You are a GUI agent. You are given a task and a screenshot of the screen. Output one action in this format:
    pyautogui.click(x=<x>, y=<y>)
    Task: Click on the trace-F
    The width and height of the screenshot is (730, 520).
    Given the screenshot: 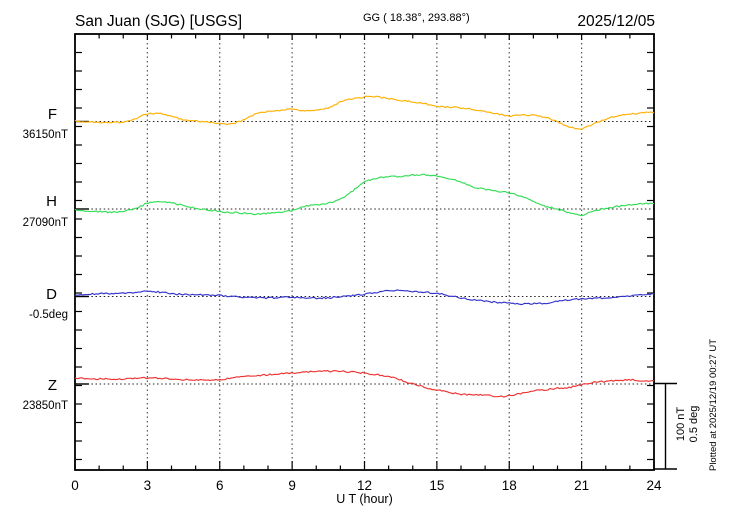 What is the action you would take?
    pyautogui.click(x=364, y=112)
    